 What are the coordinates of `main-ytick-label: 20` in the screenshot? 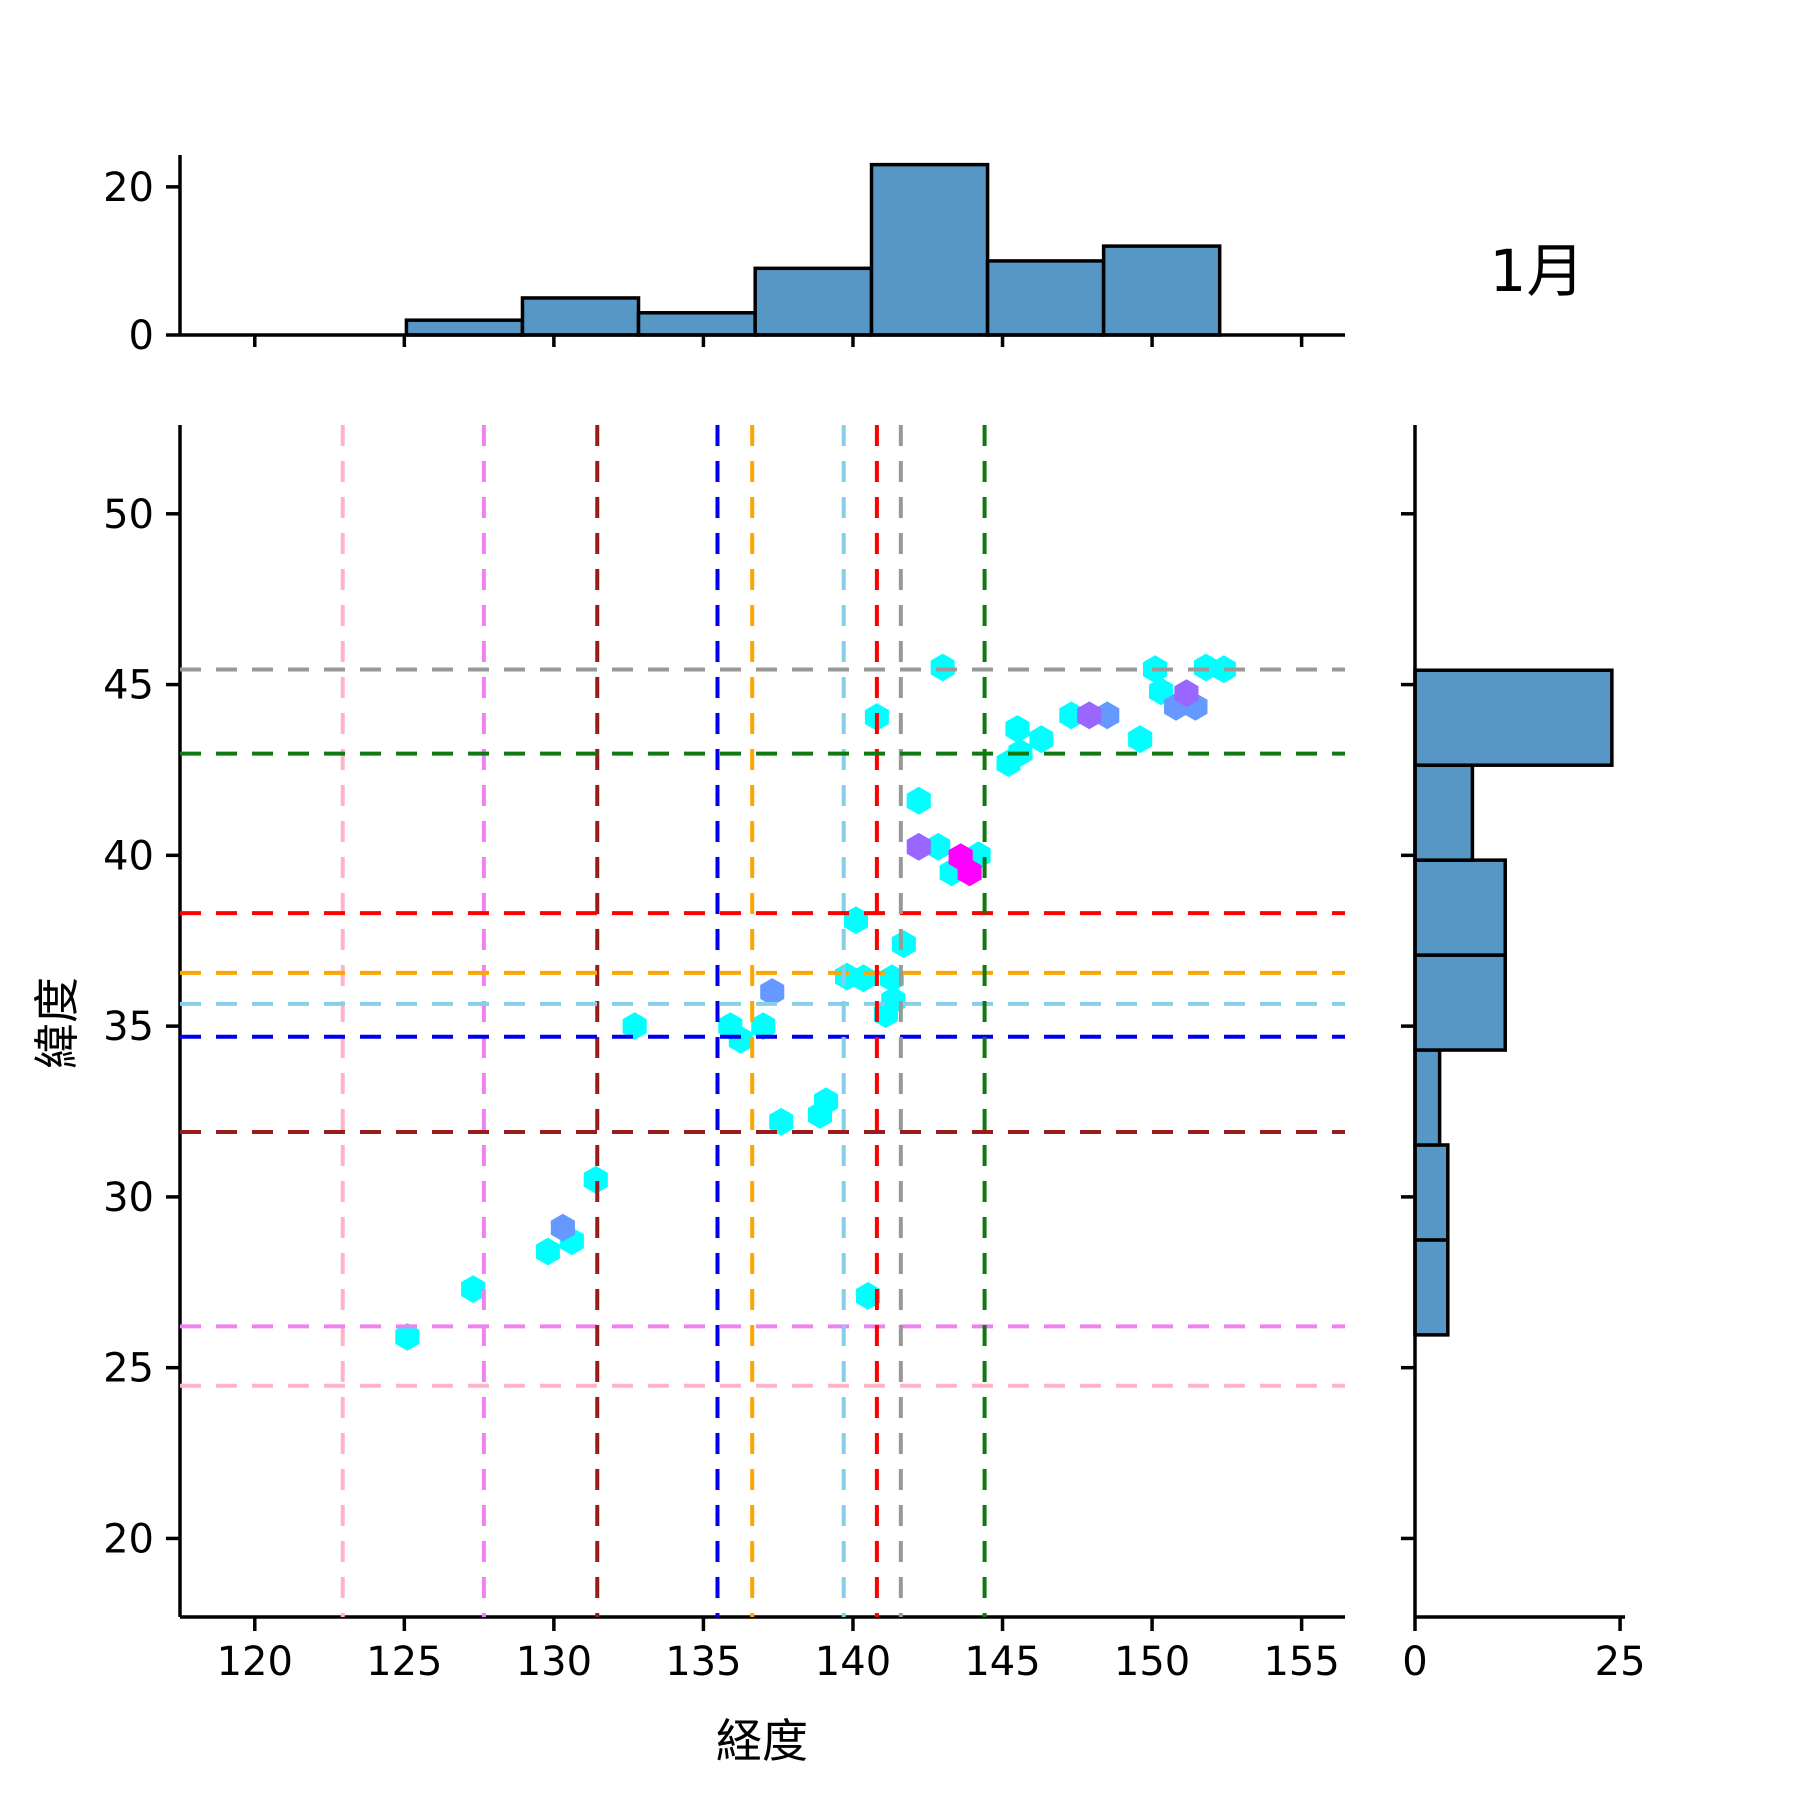 It's located at (128, 1539).